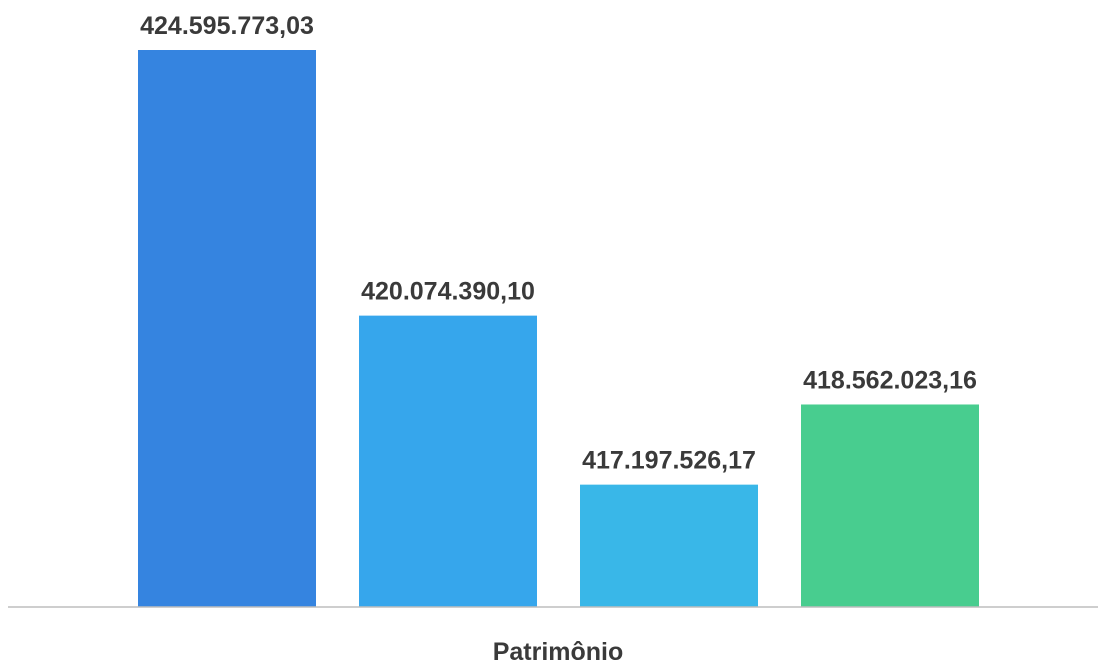  Describe the element at coordinates (227, 26) in the screenshot. I see `data-label-1: 424.595.773,03` at that location.